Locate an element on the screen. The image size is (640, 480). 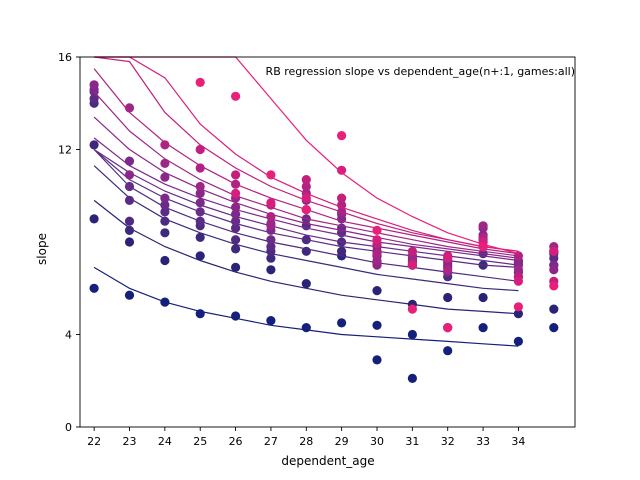
x-tick-label-32: 32 is located at coordinates (448, 441).